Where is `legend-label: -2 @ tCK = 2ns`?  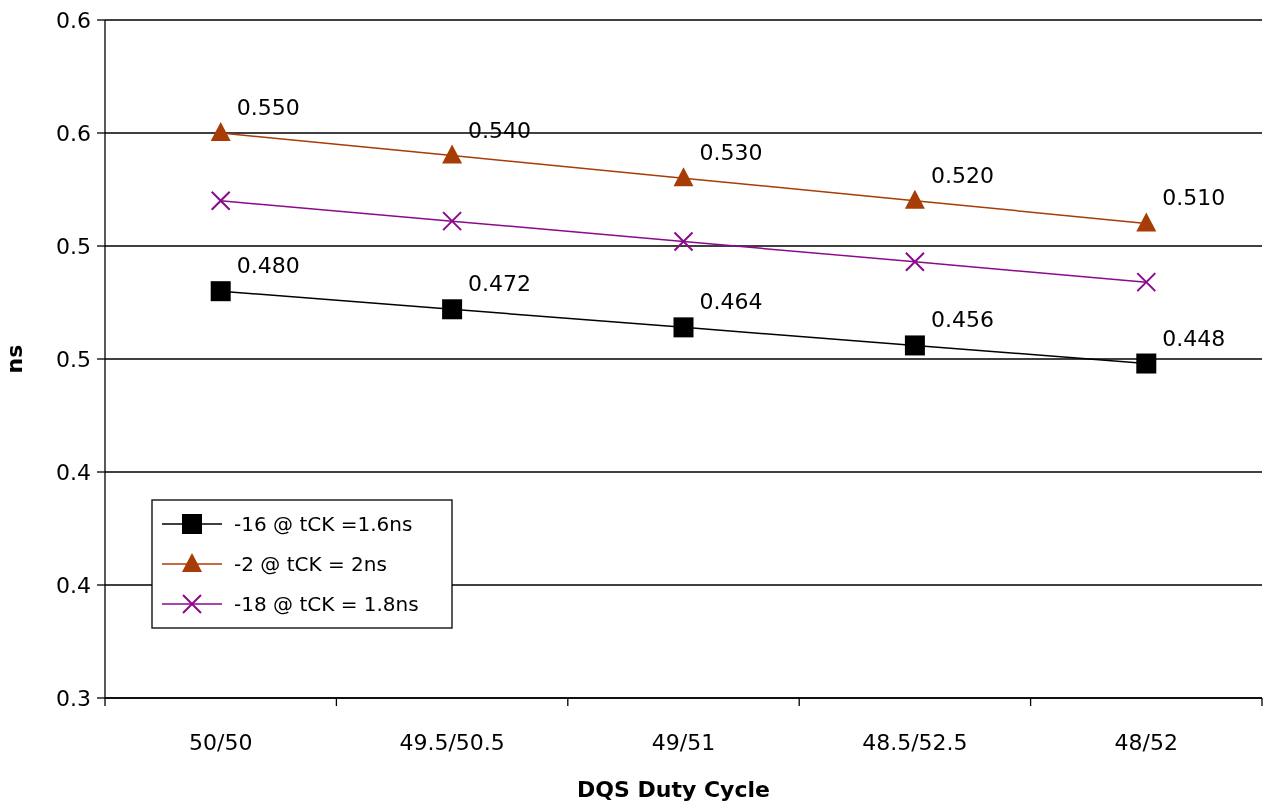 legend-label: -2 @ tCK = 2ns is located at coordinates (310, 564).